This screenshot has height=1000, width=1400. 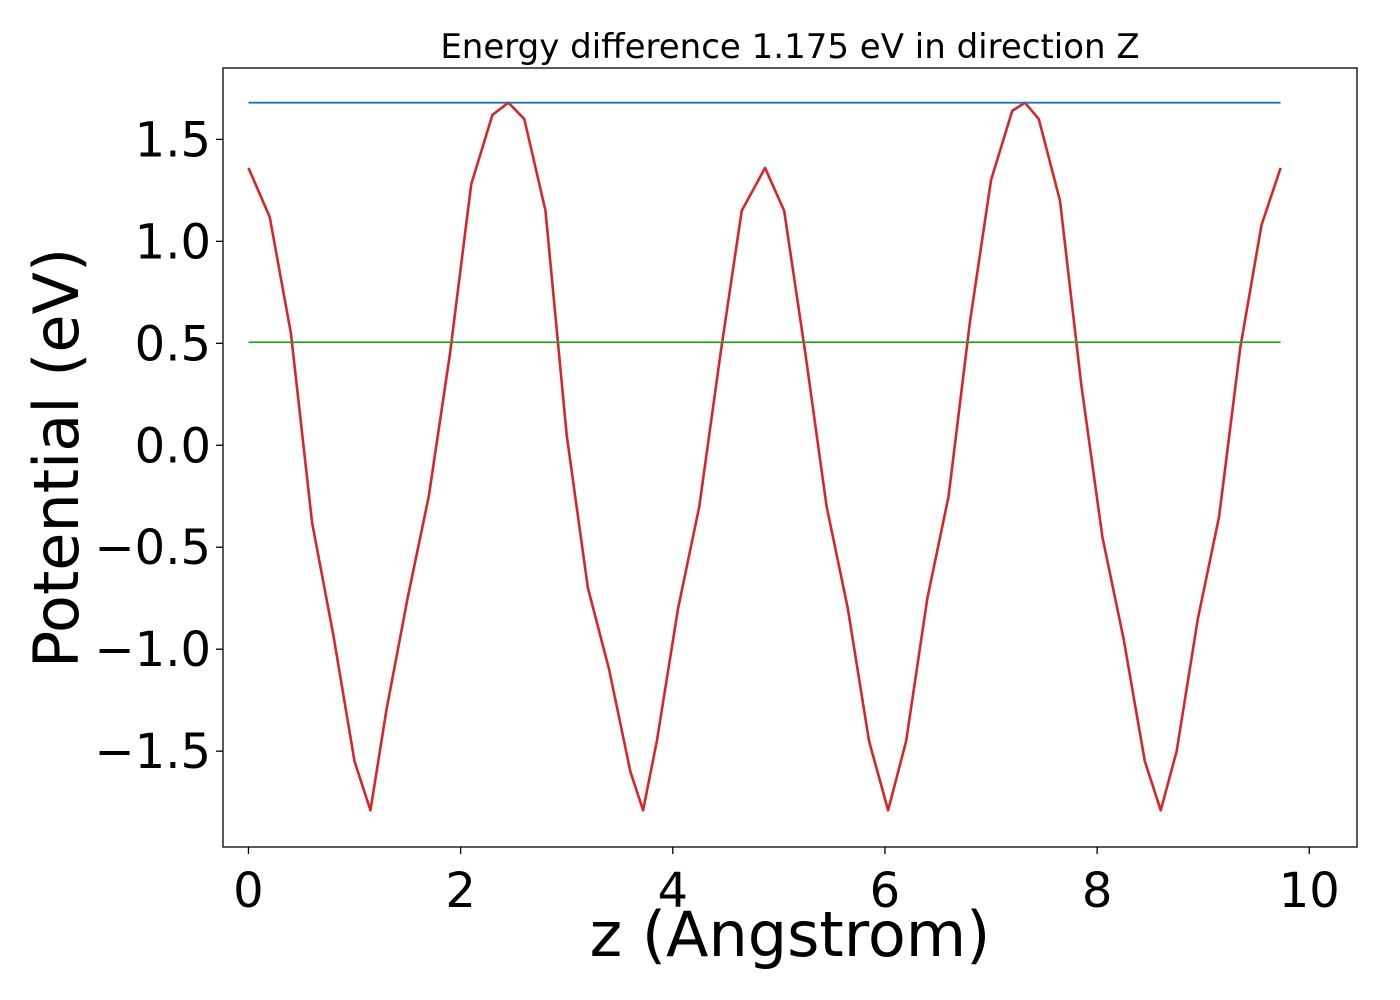 I want to click on y-tick-label: 1.0, so click(x=173, y=242).